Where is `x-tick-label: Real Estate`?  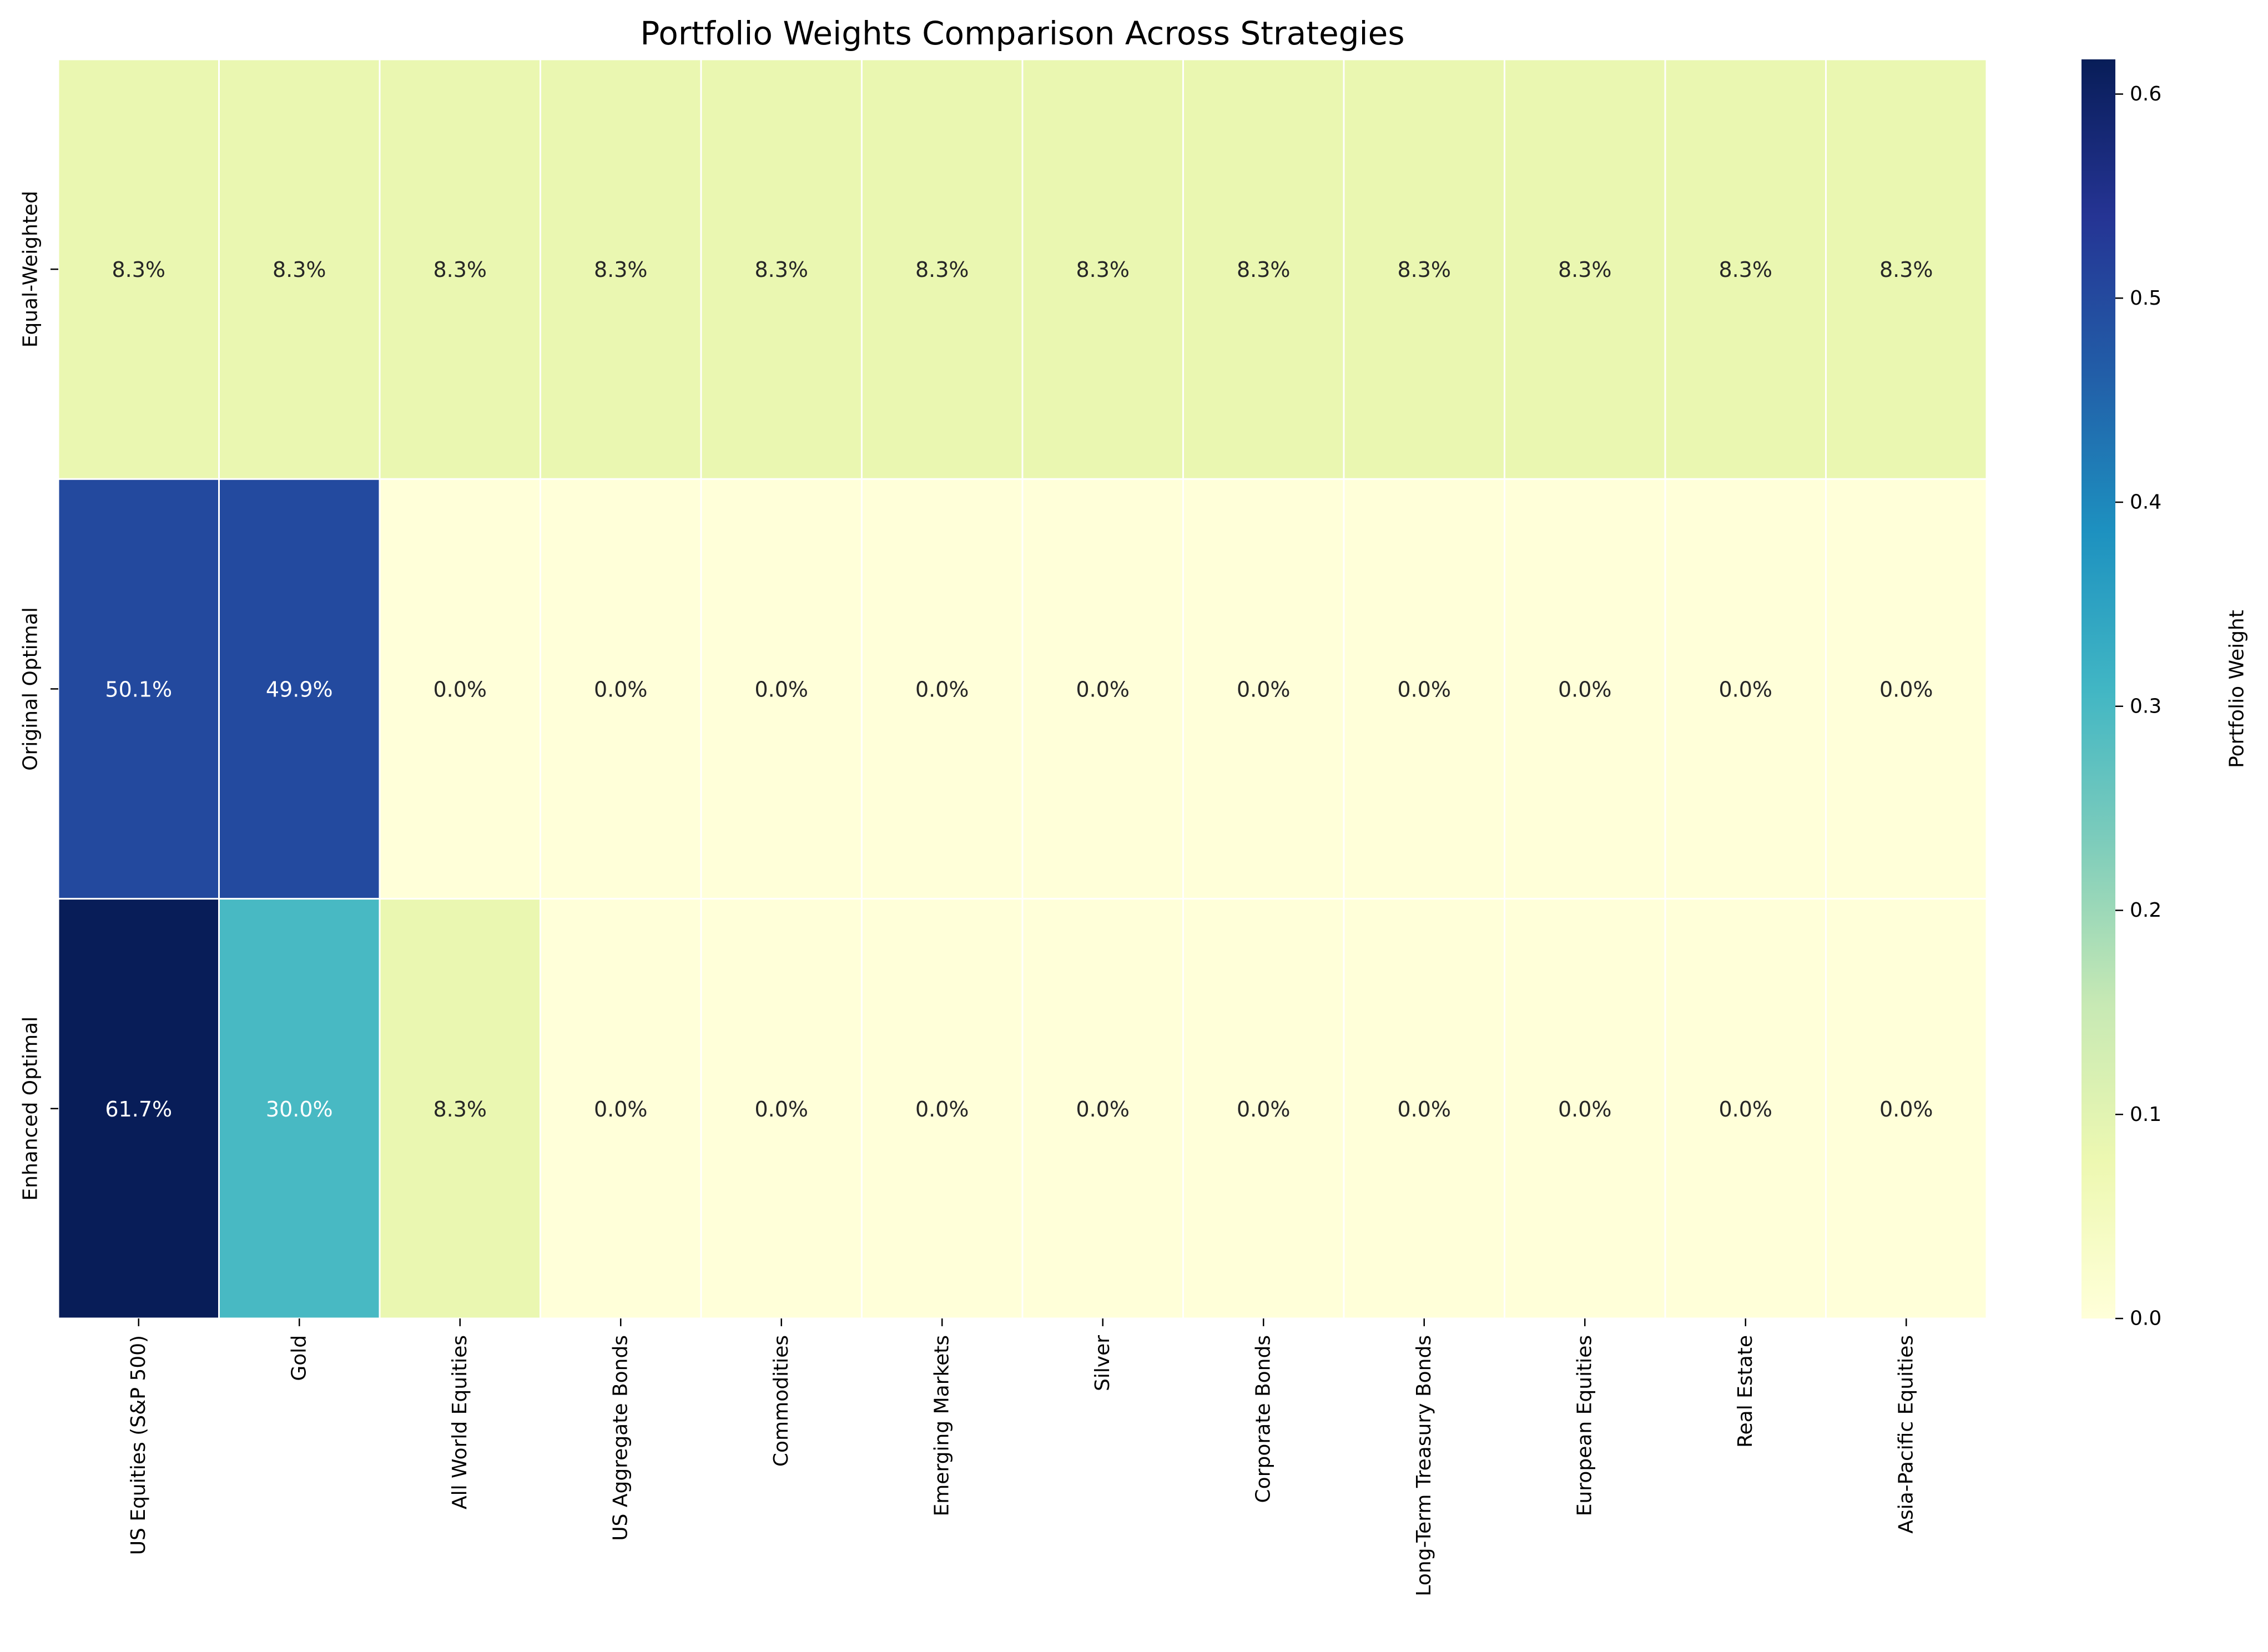 x-tick-label: Real Estate is located at coordinates (1745, 1391).